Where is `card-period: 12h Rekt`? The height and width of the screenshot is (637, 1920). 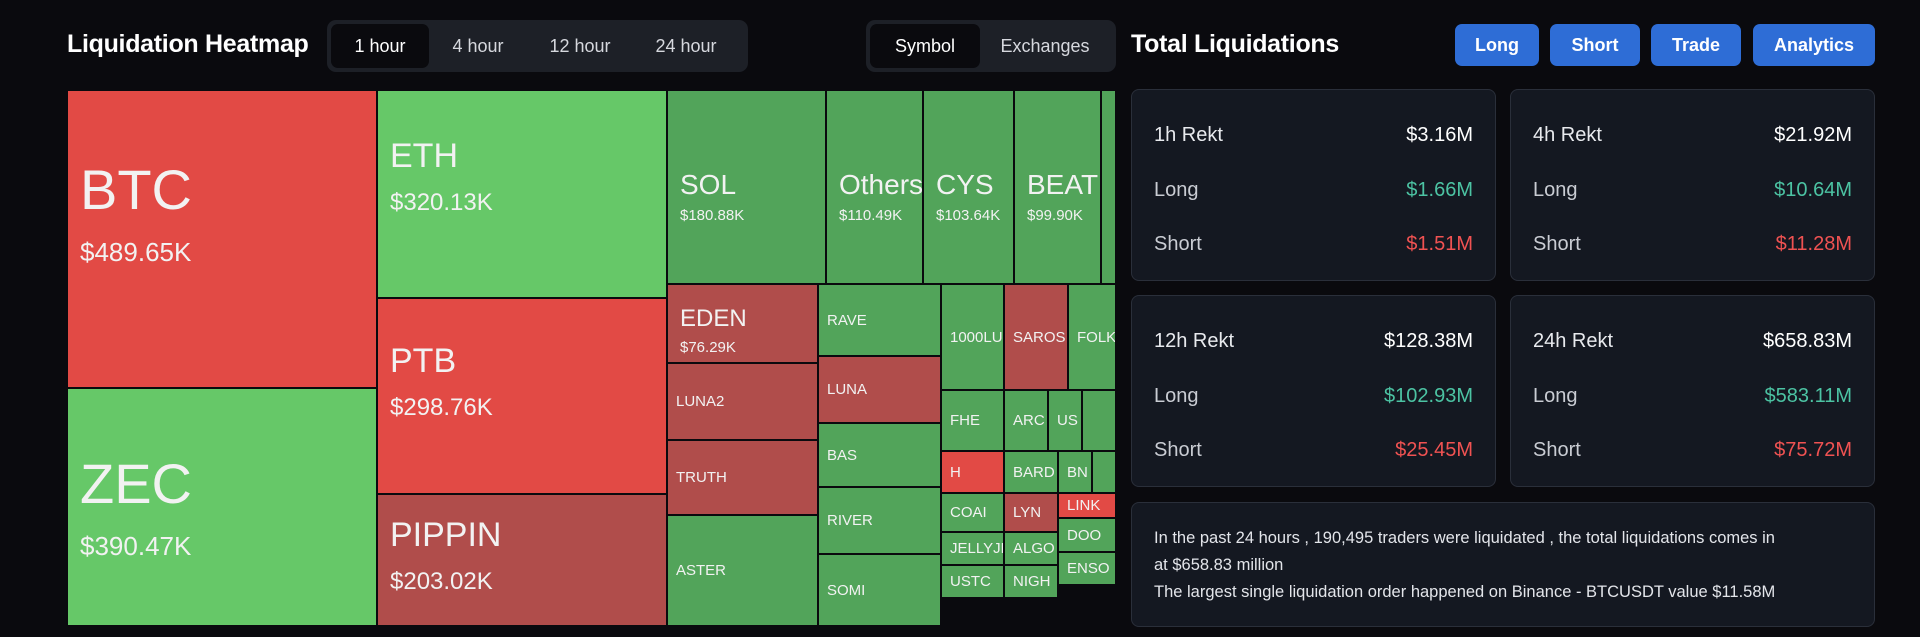 card-period: 12h Rekt is located at coordinates (1194, 341).